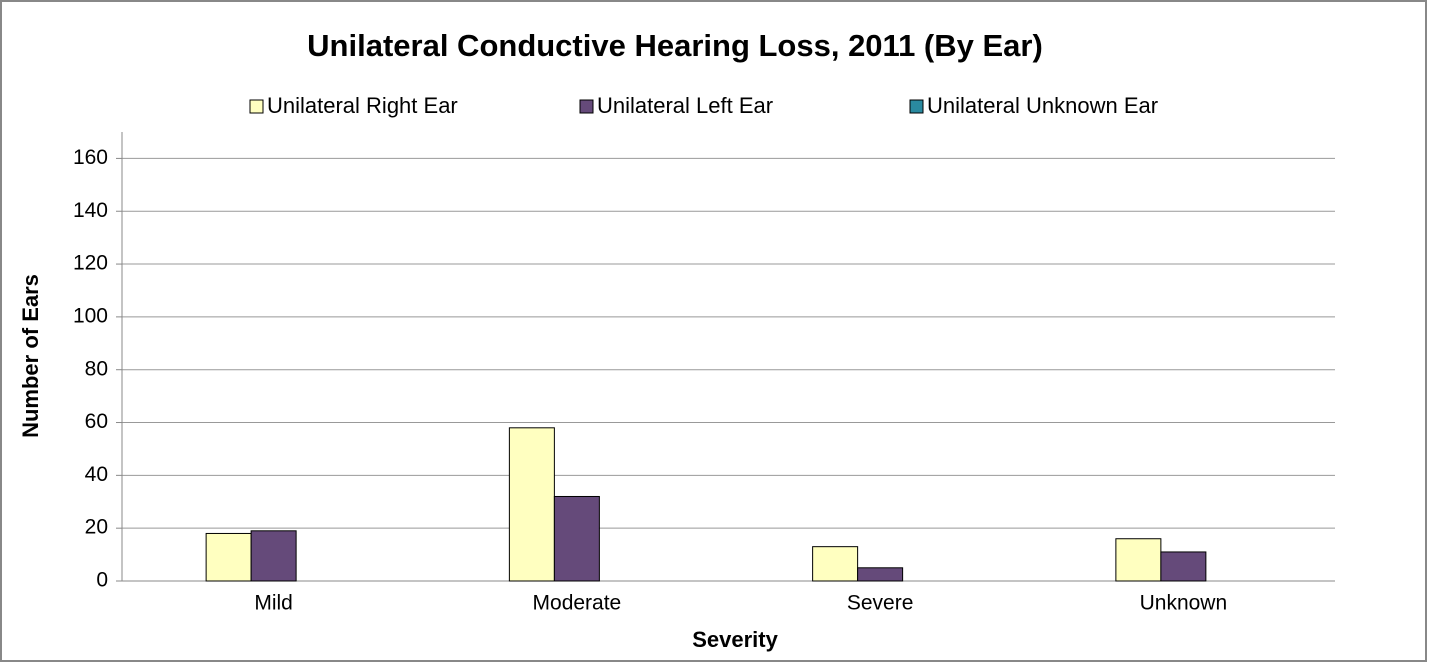  Describe the element at coordinates (1042, 105) in the screenshot. I see `legend-label: Unilateral Unknown Ear` at that location.